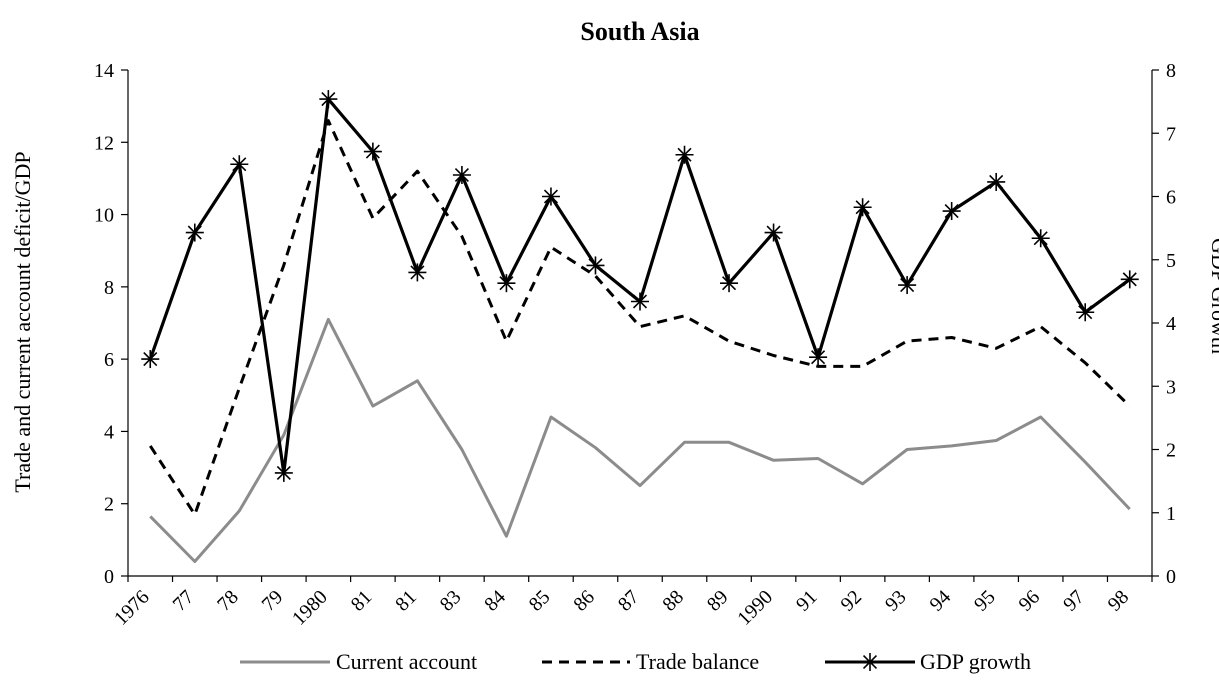 Image resolution: width=1219 pixels, height=689 pixels. I want to click on y2-tick-label: 8, so click(1171, 71).